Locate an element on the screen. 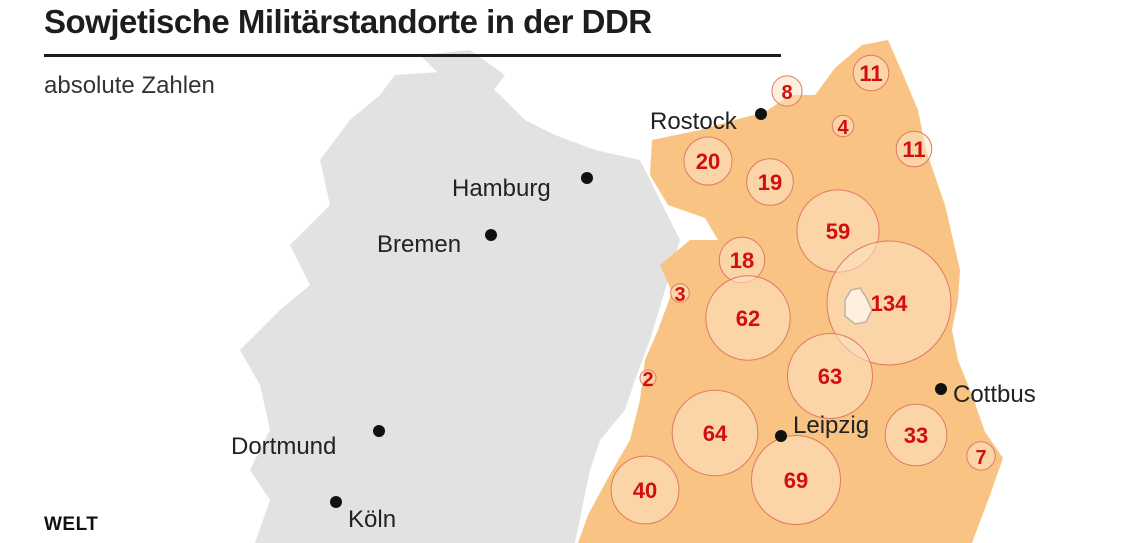 Image resolution: width=1136 pixels, height=543 pixels. city-label-dortmund: Dortmund is located at coordinates (283, 446).